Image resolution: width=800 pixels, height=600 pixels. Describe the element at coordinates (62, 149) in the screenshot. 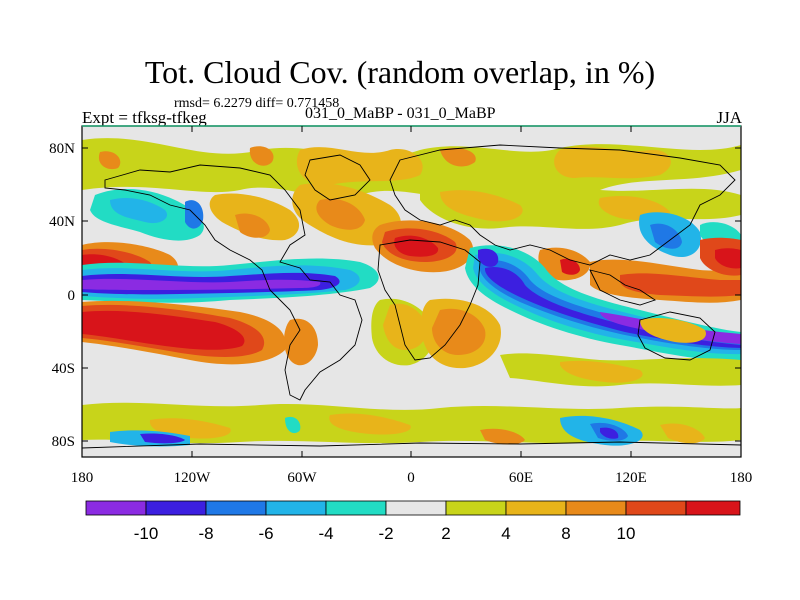

I see `lat-label-80n: 80N` at that location.